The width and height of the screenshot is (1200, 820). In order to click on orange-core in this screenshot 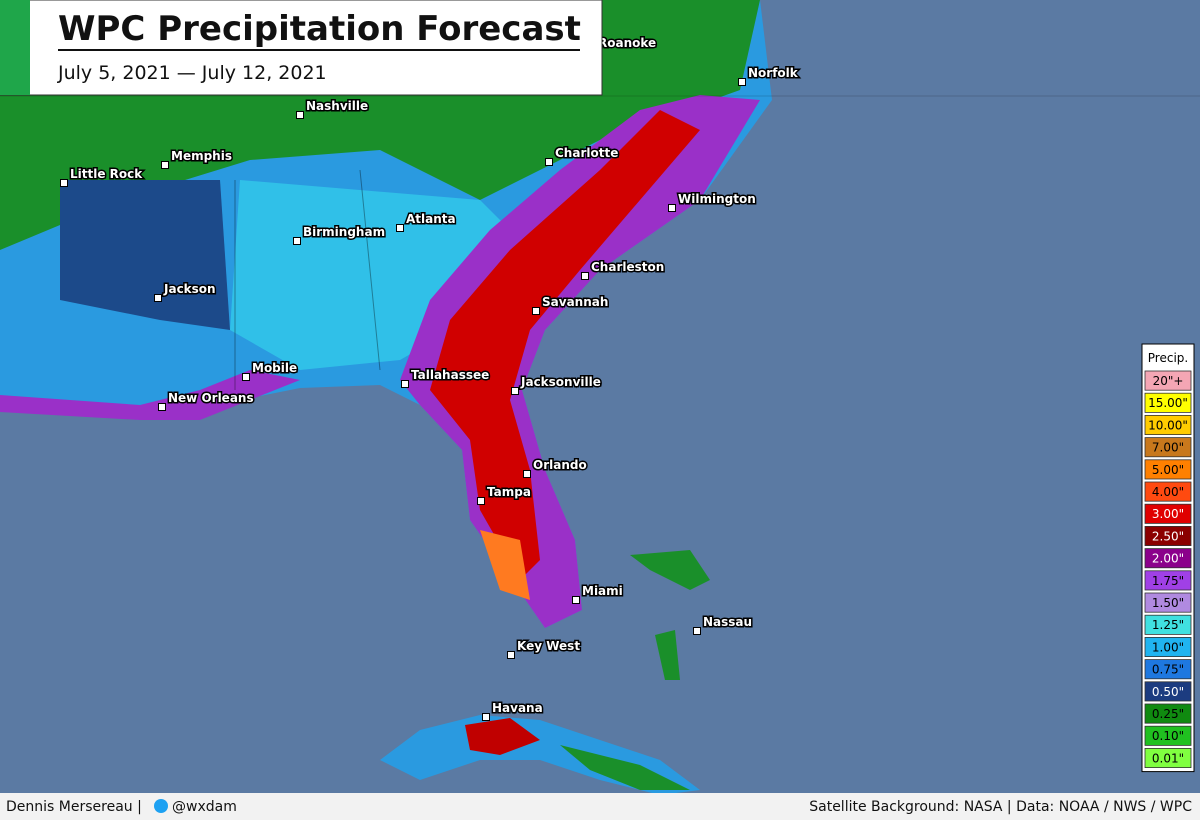, I will do `click(505, 565)`.